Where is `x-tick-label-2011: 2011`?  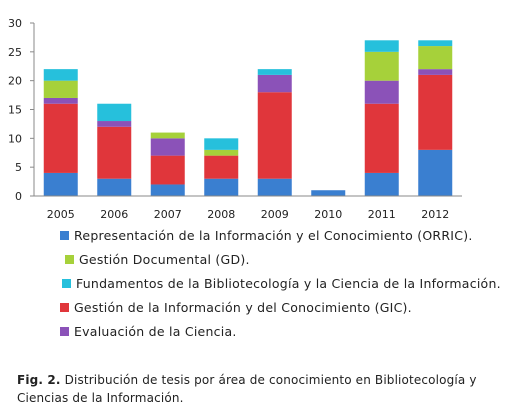 x-tick-label-2011: 2011 is located at coordinates (382, 214).